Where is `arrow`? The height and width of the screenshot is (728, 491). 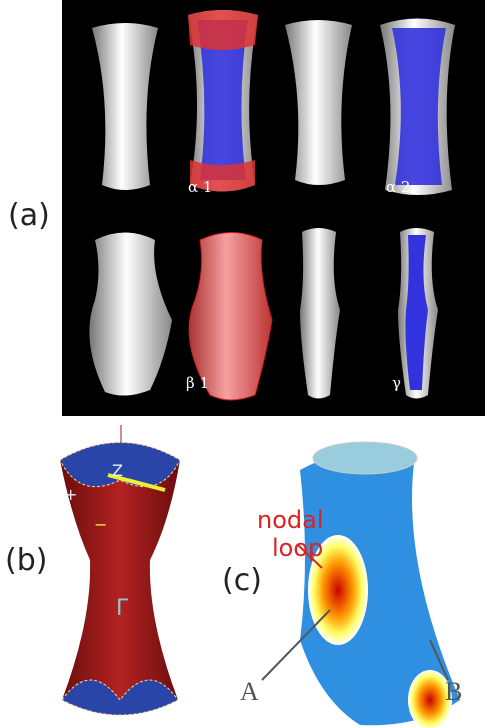 arrow is located at coordinates (136, 482).